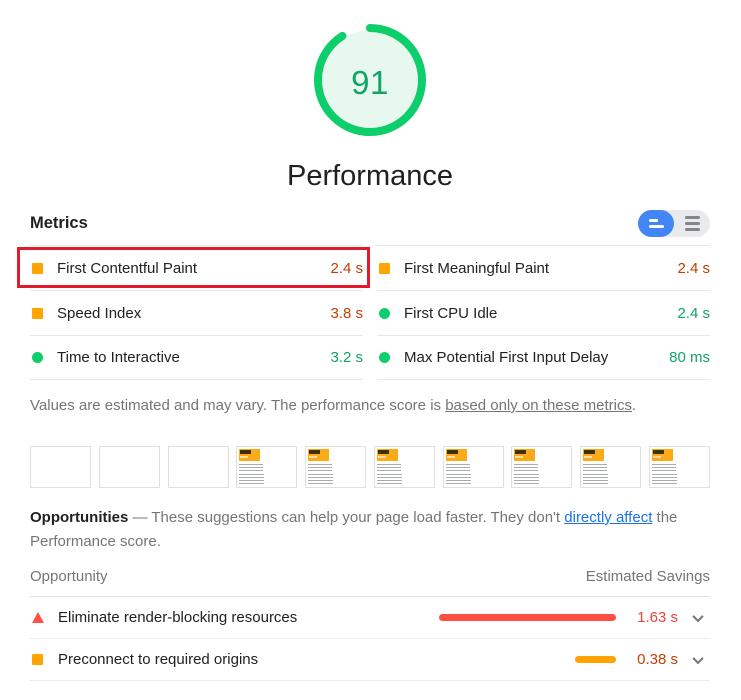 This screenshot has height=700, width=741. Describe the element at coordinates (369, 176) in the screenshot. I see `page-title: Performance` at that location.